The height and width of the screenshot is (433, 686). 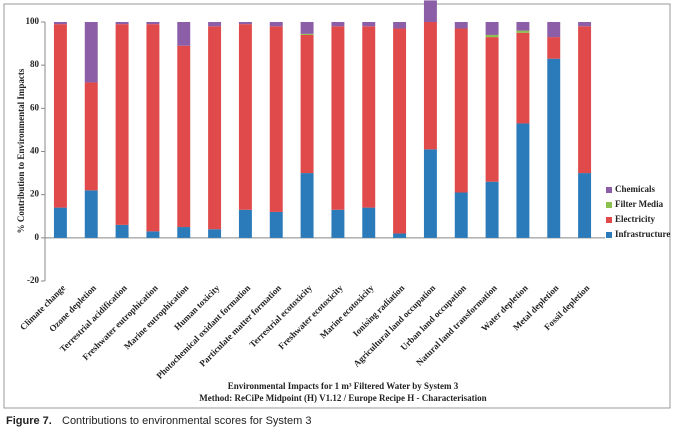 I want to click on legend-label: Filter Media, so click(x=639, y=204).